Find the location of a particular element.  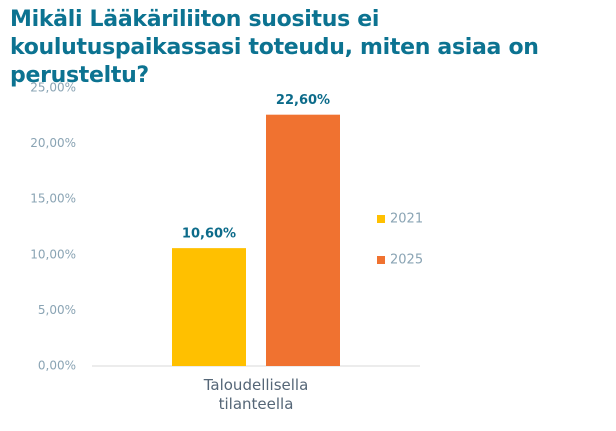

y-tick-label: 10,00% is located at coordinates (53, 254).